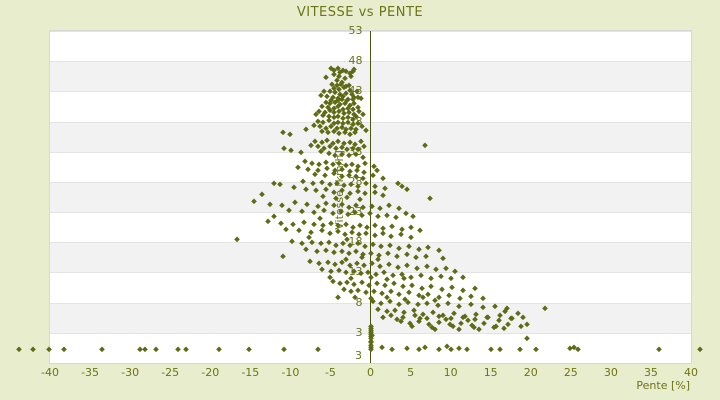 The height and width of the screenshot is (400, 720). I want to click on y-tick-label: 48, so click(355, 61).